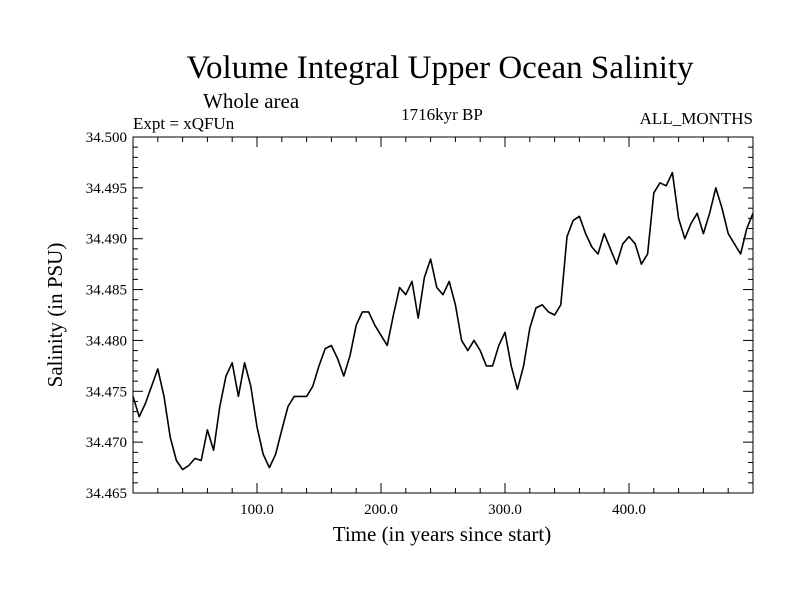  I want to click on y-tick-label: 34.490, so click(106, 240).